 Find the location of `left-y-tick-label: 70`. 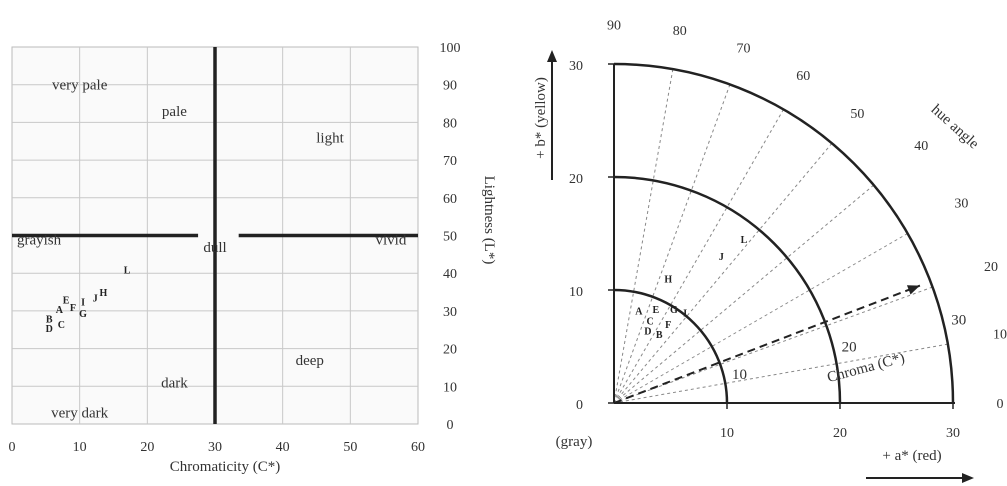

left-y-tick-label: 70 is located at coordinates (450, 161).